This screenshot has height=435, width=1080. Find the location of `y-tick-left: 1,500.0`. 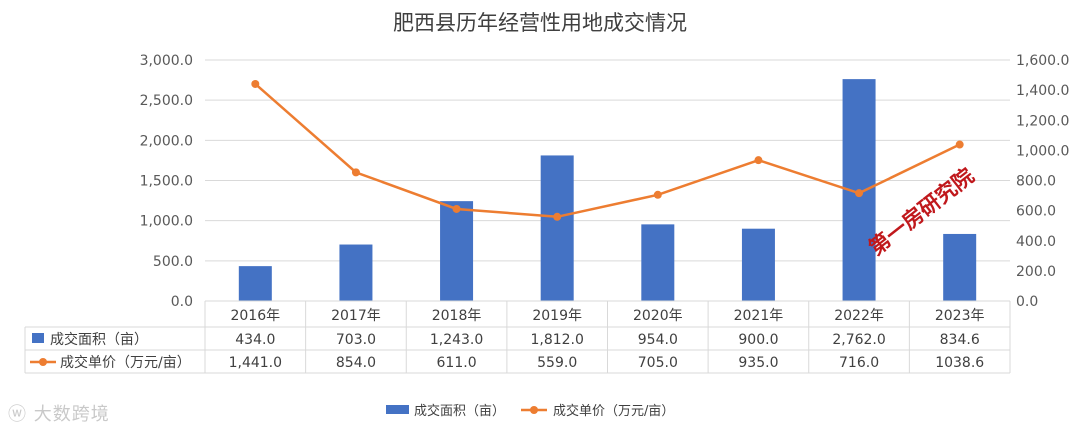

y-tick-left: 1,500.0 is located at coordinates (166, 182).